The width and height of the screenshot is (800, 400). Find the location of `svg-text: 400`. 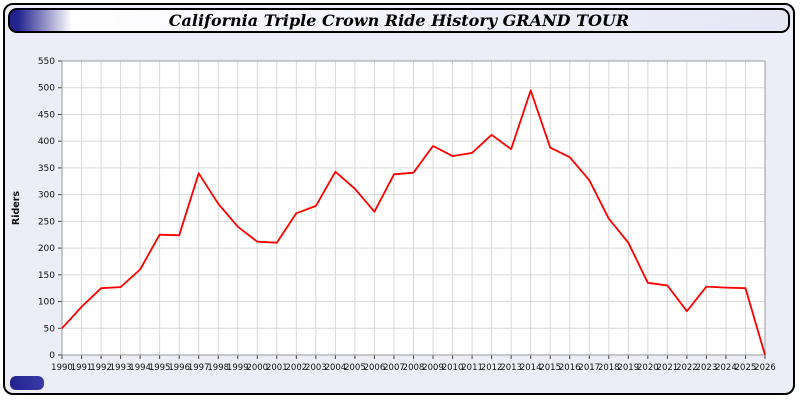

svg-text: 400 is located at coordinates (46, 142).